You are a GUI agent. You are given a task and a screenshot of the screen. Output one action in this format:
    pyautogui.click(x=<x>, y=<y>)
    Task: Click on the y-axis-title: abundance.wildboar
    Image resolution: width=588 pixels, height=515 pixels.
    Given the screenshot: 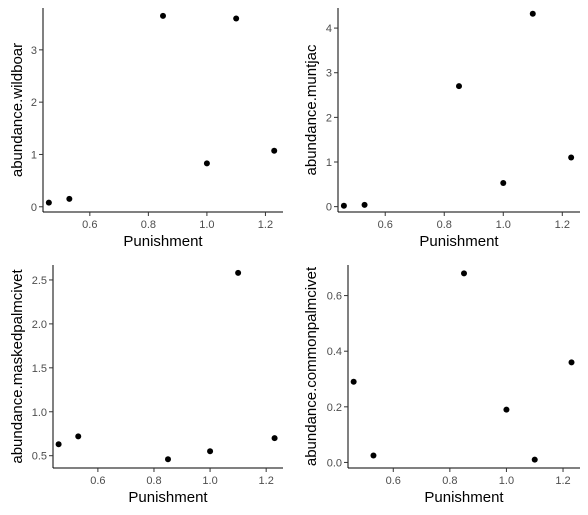 What is the action you would take?
    pyautogui.click(x=17, y=110)
    